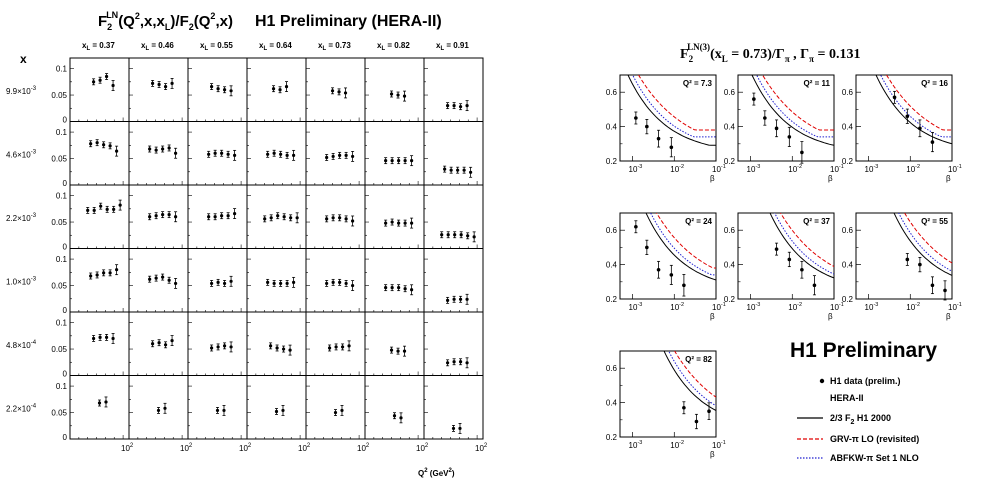 This screenshot has height=485, width=986. What do you see at coordinates (698, 221) in the screenshot?
I see `q2-label: Q² = 24` at bounding box center [698, 221].